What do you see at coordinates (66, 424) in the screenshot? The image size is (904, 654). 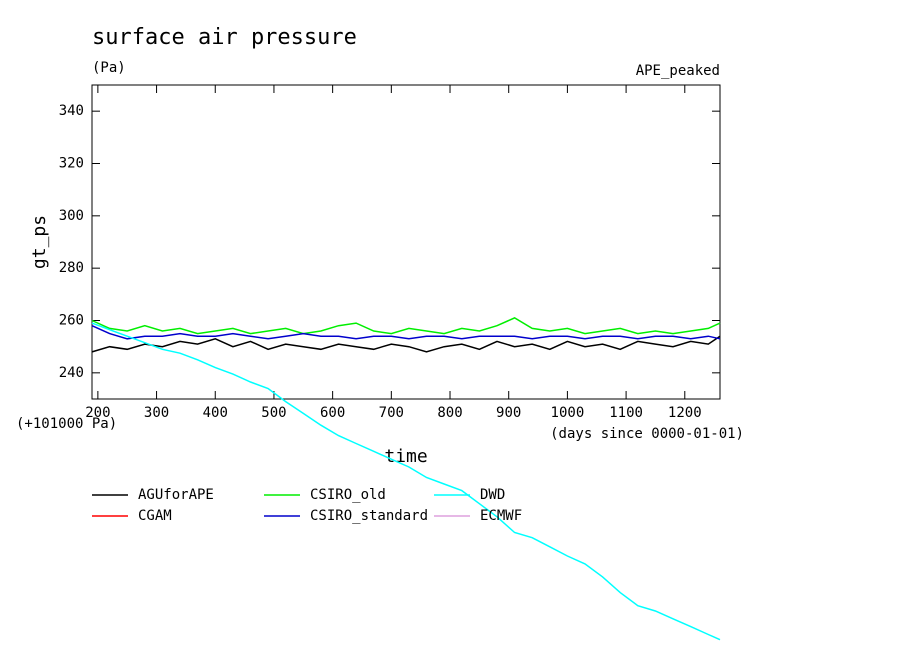 I see `y-offset-label: (+101000 Pa)` at bounding box center [66, 424].